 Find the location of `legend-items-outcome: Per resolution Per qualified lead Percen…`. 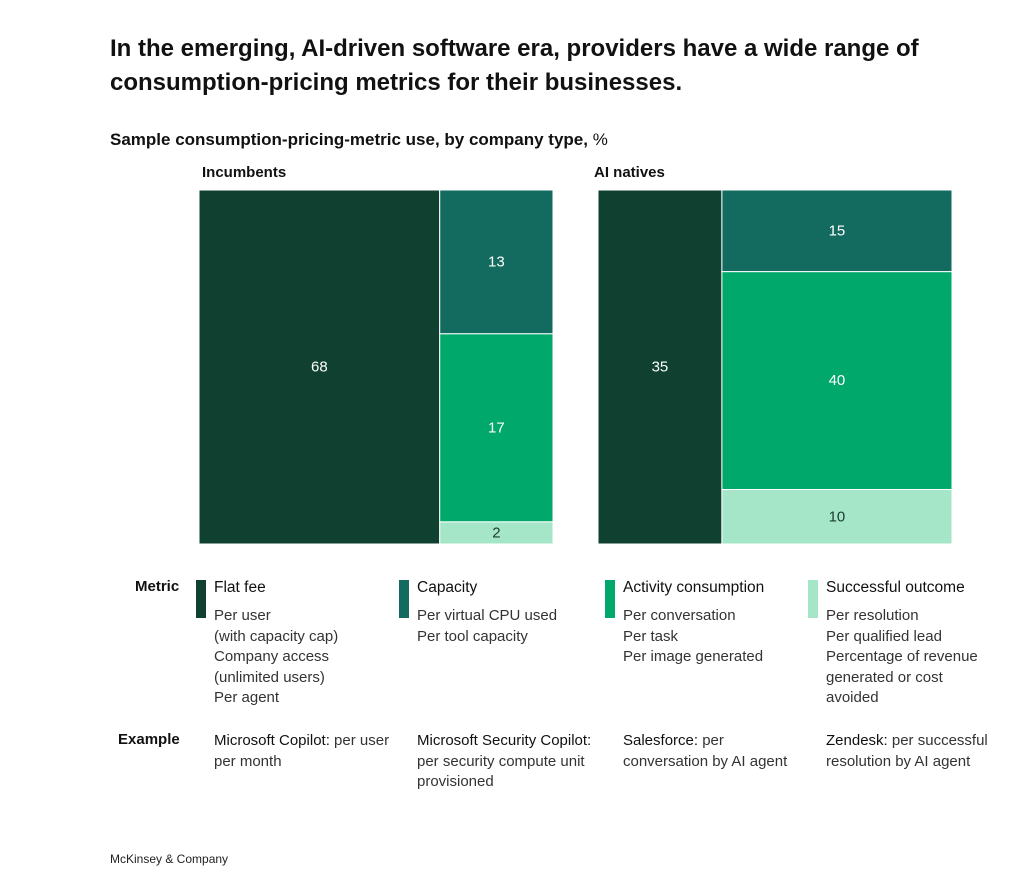

legend-items-outcome: Per resolution Per qualified lead Percen… is located at coordinates (912, 657).